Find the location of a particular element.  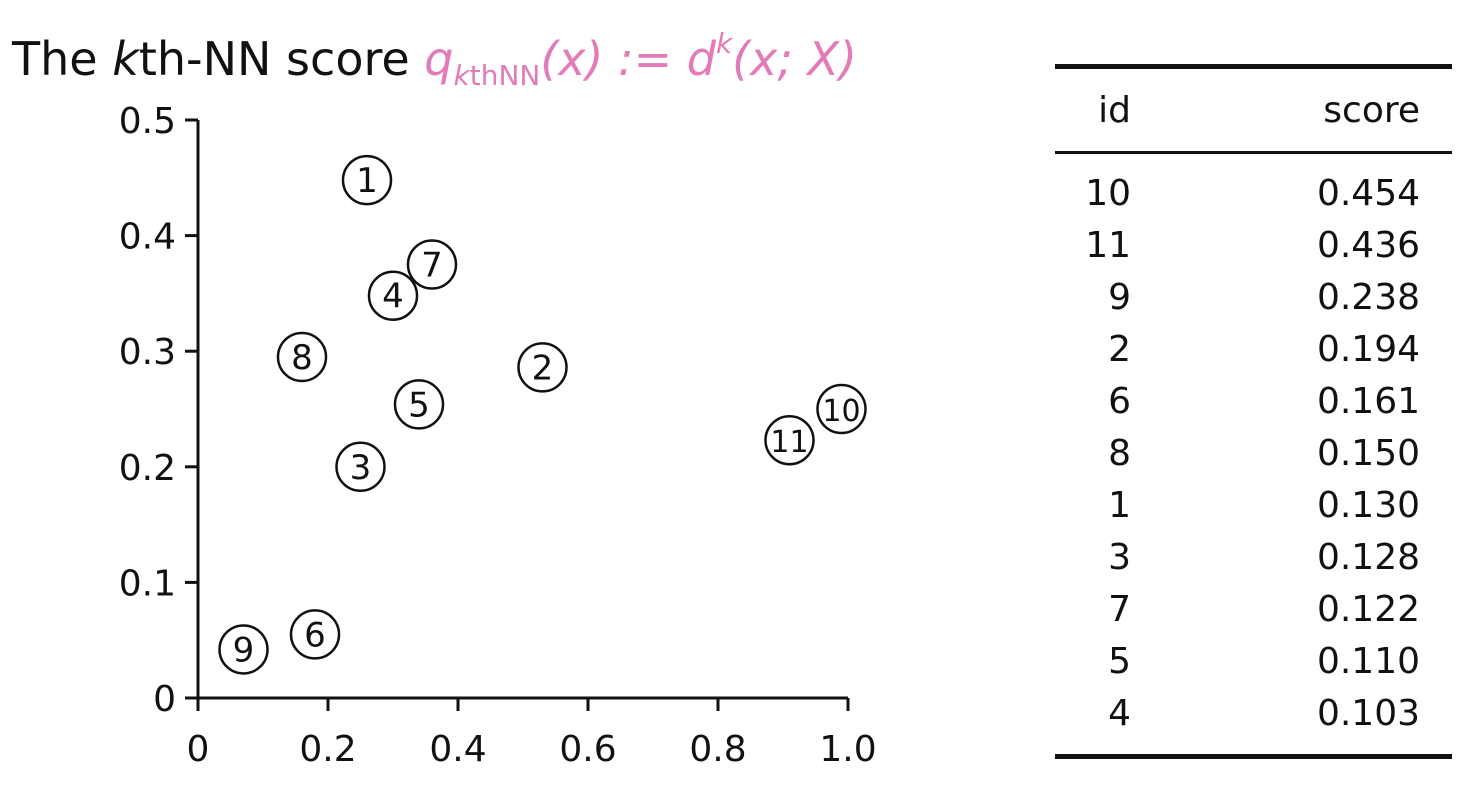

y-tick-label: 0 is located at coordinates (164, 699).